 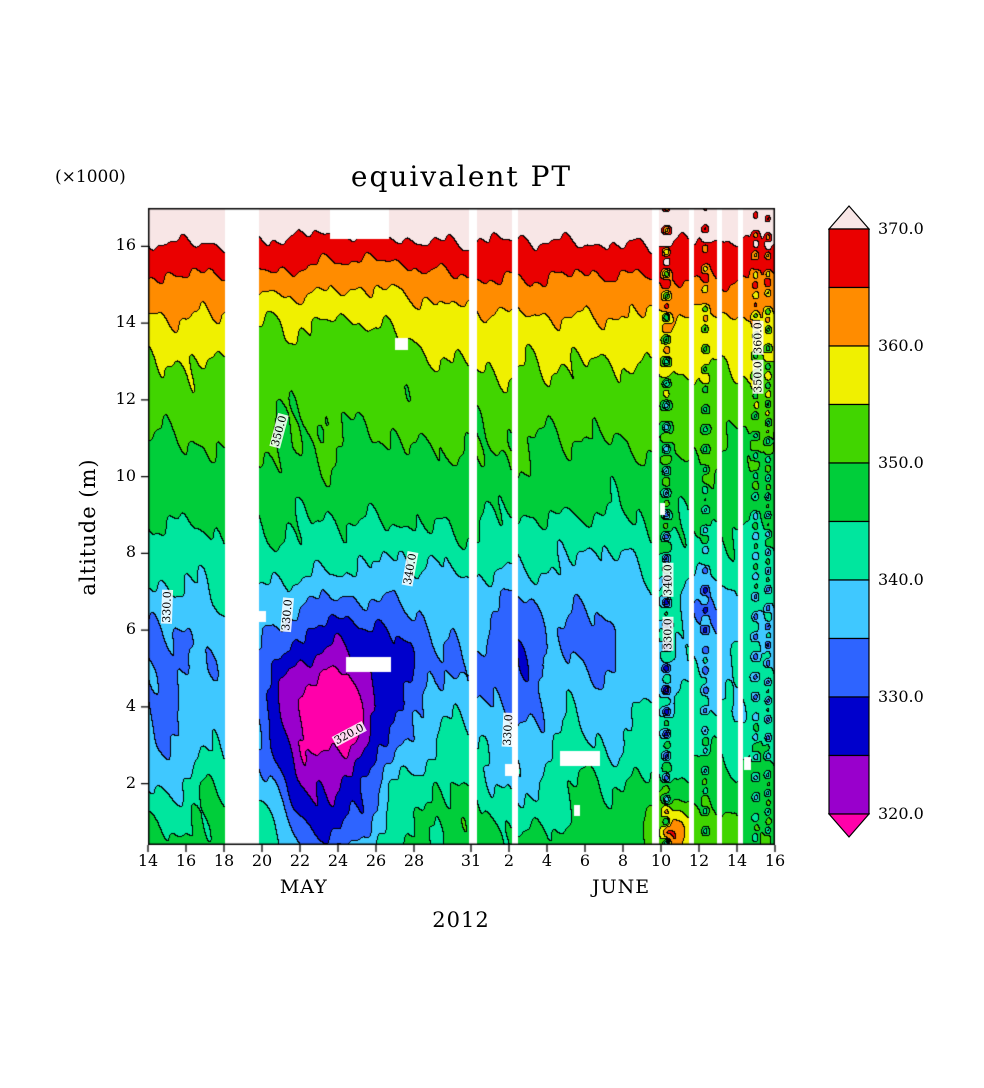 What do you see at coordinates (758, 377) in the screenshot?
I see `contour-label: 350.0` at bounding box center [758, 377].